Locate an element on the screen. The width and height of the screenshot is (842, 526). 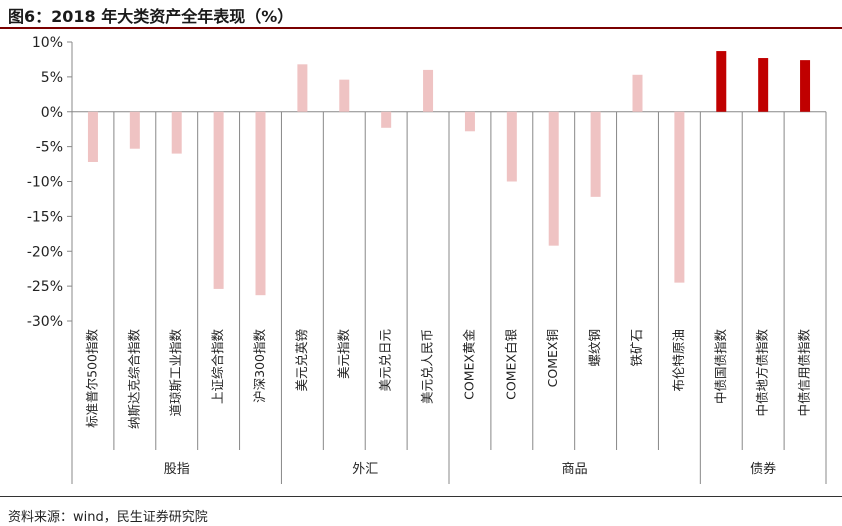
y-tick-label: -30% is located at coordinates (45, 322).